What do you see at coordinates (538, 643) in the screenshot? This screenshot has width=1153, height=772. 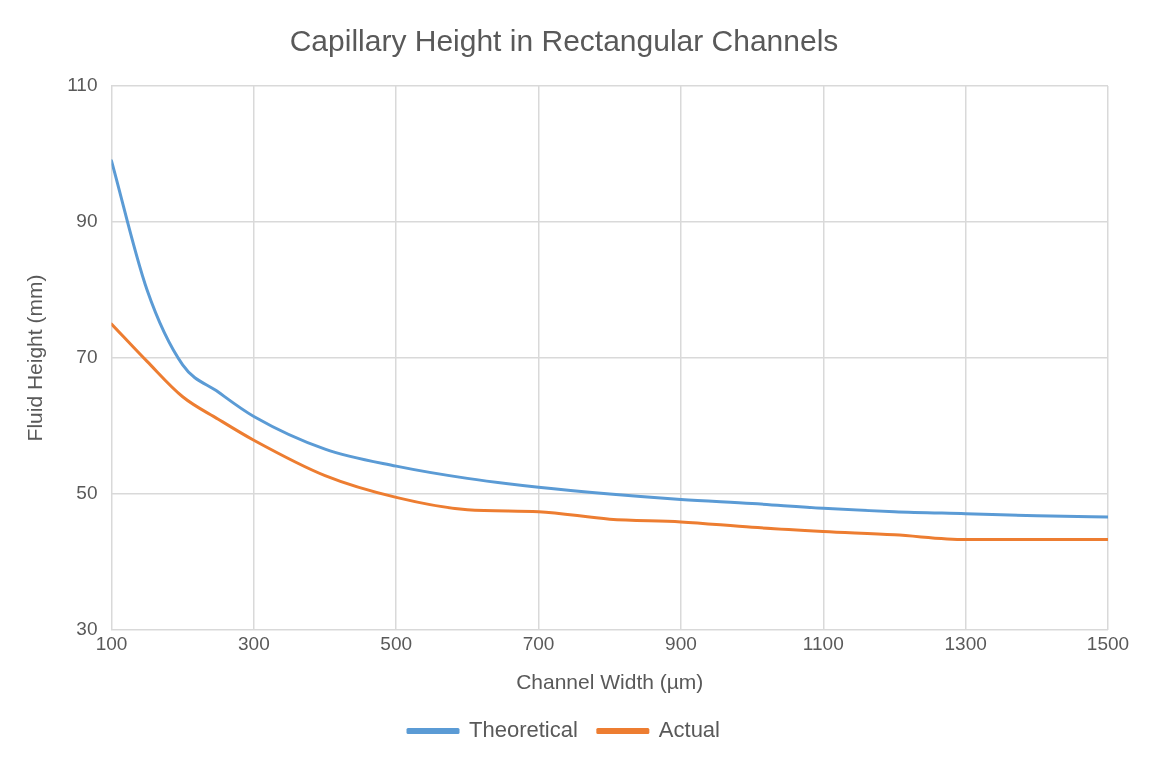 I see `x-tick-label: 700` at bounding box center [538, 643].